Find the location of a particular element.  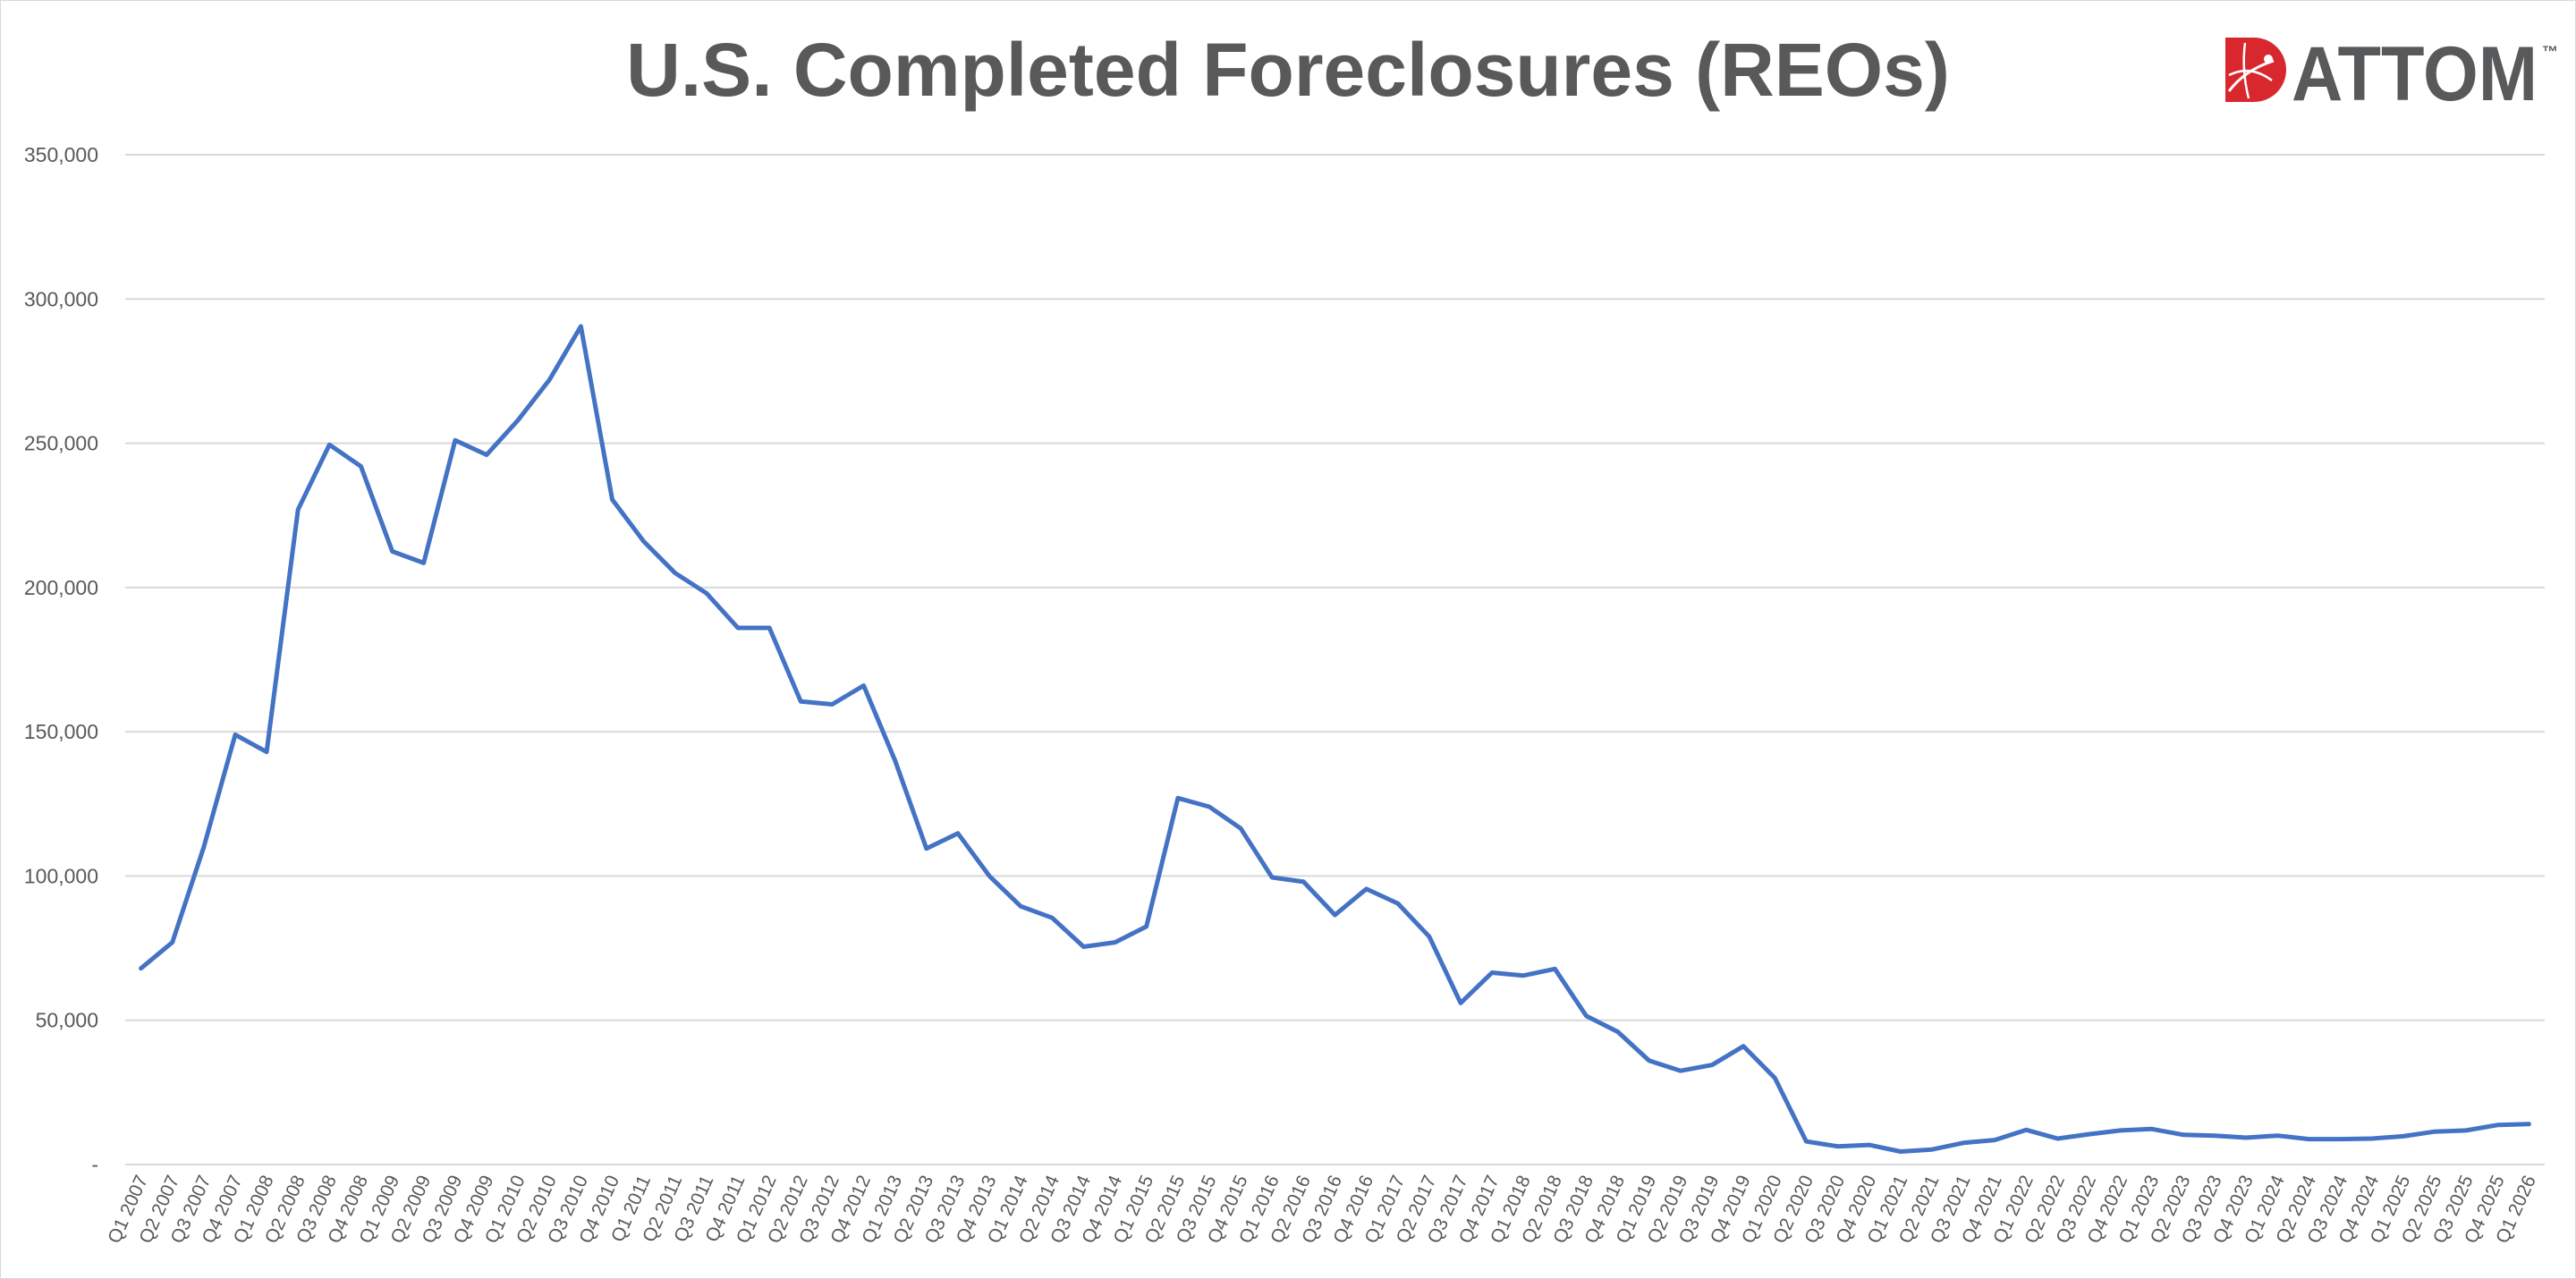

y-tick-label: 150,000 is located at coordinates (61, 732).